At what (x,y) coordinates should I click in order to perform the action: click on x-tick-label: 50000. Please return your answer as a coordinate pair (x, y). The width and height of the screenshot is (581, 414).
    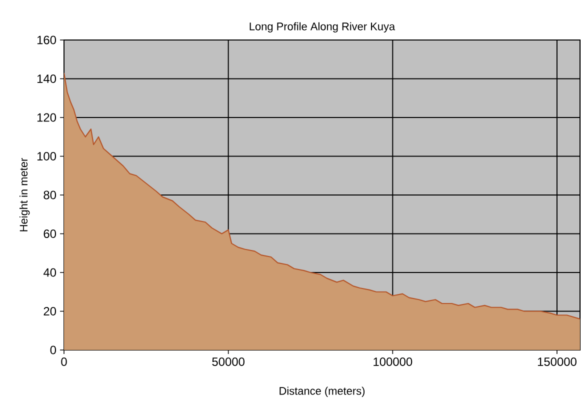
    Looking at the image, I should click on (228, 362).